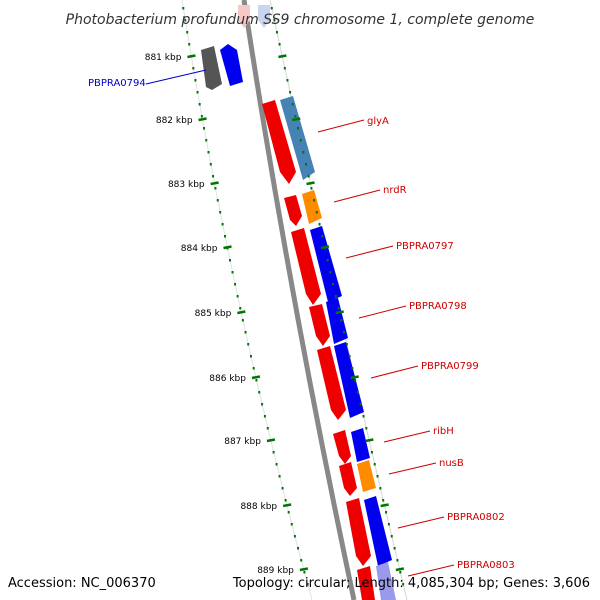 Image resolution: width=600 pixels, height=600 pixels. Describe the element at coordinates (264, 16) in the screenshot. I see `cds-faint-blue` at that location.